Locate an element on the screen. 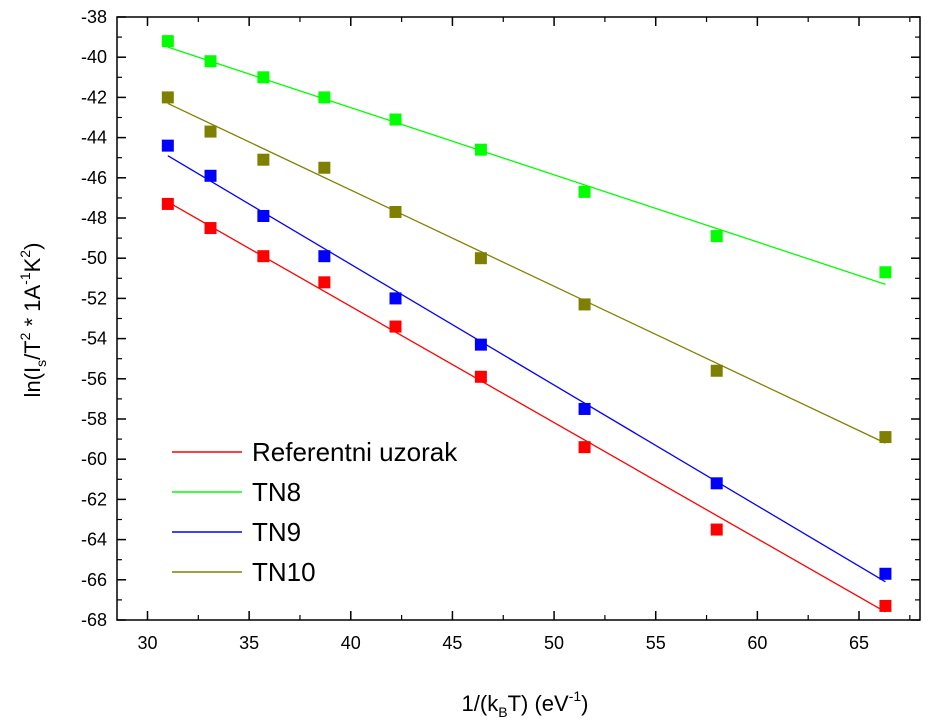  y-tick-label: -68 is located at coordinates (94, 620).